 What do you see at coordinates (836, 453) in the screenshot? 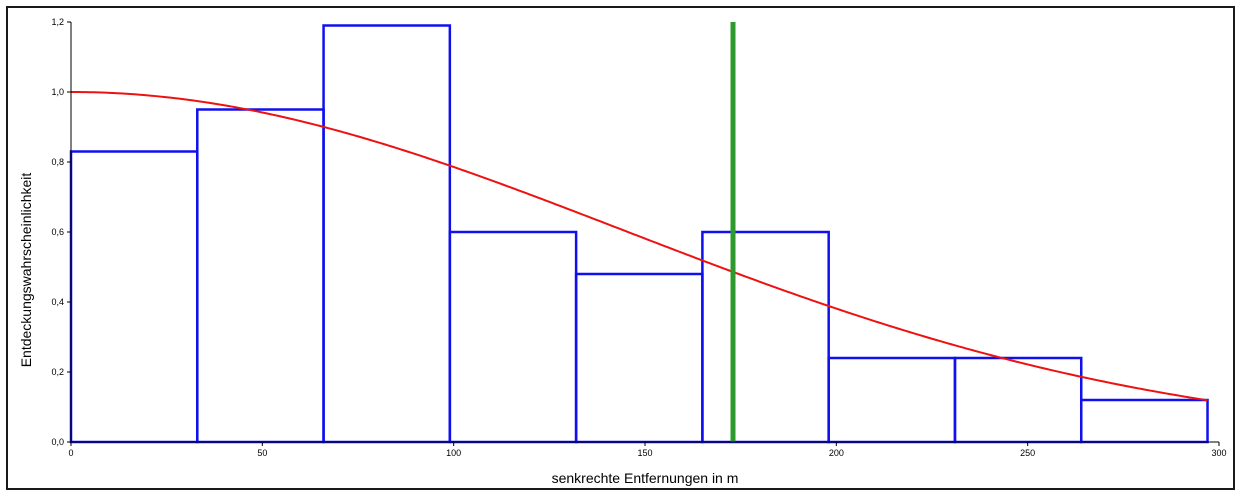
I see `x-tick-label: 200` at bounding box center [836, 453].